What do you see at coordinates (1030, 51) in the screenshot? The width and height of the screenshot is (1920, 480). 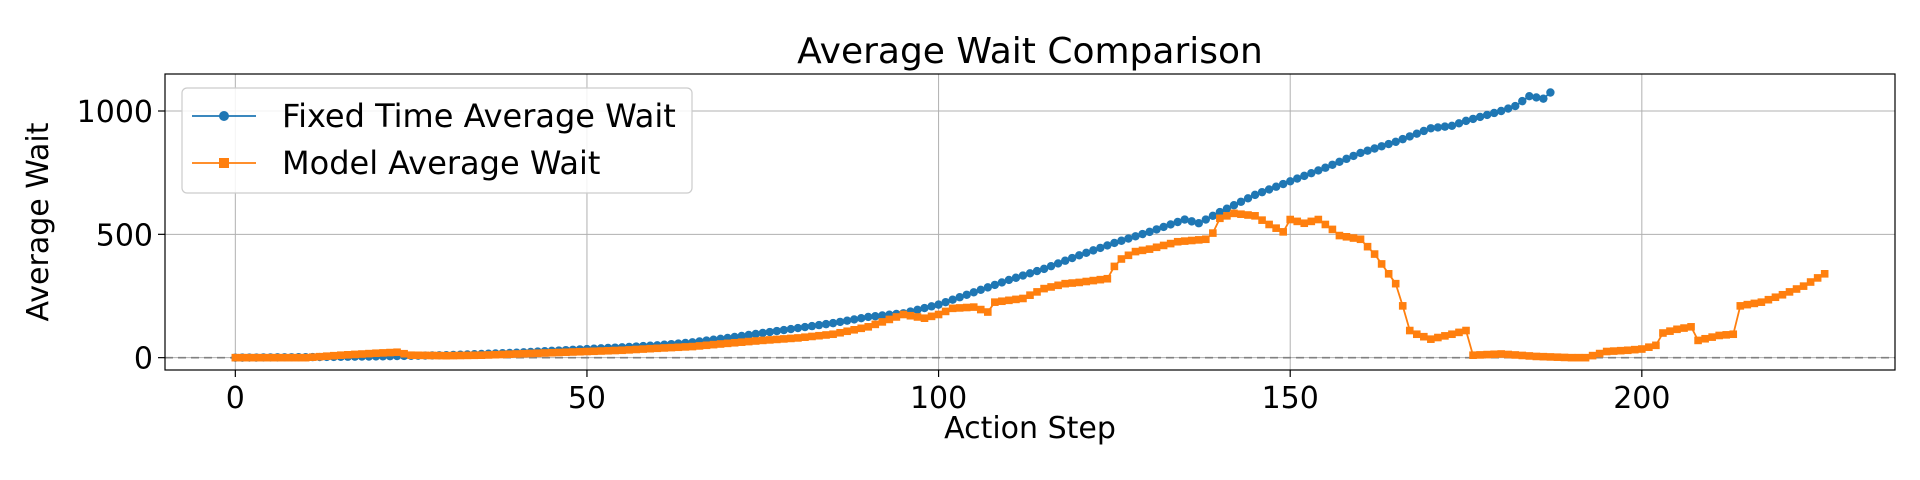 I see `chart-title: Average Wait Comparison` at bounding box center [1030, 51].